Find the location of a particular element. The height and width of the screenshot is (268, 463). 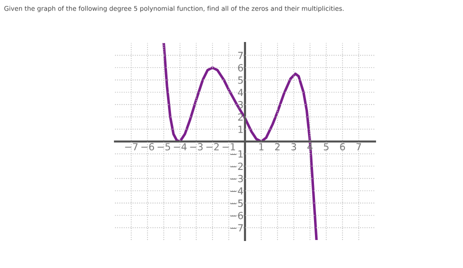

y-tick-label: −4 is located at coordinates (237, 190).